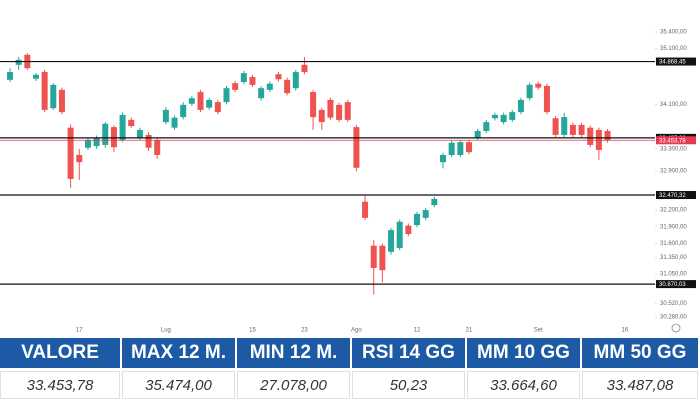  What do you see at coordinates (673, 211) in the screenshot?
I see `y-tick-label: 32.200,00` at bounding box center [673, 211].